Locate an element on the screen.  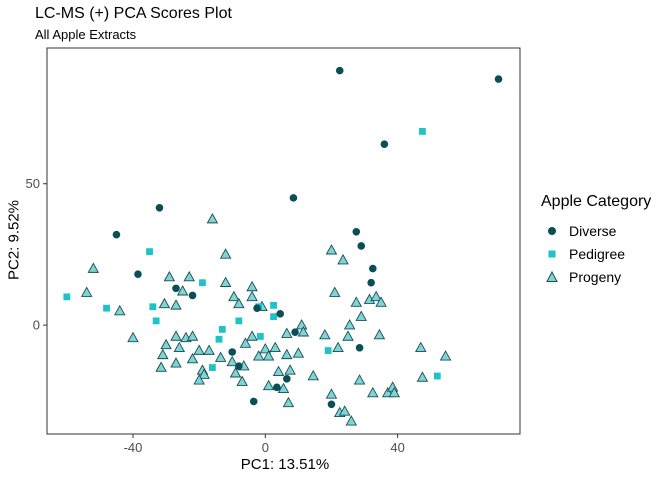
legend-title: Apple Category is located at coordinates (596, 201).